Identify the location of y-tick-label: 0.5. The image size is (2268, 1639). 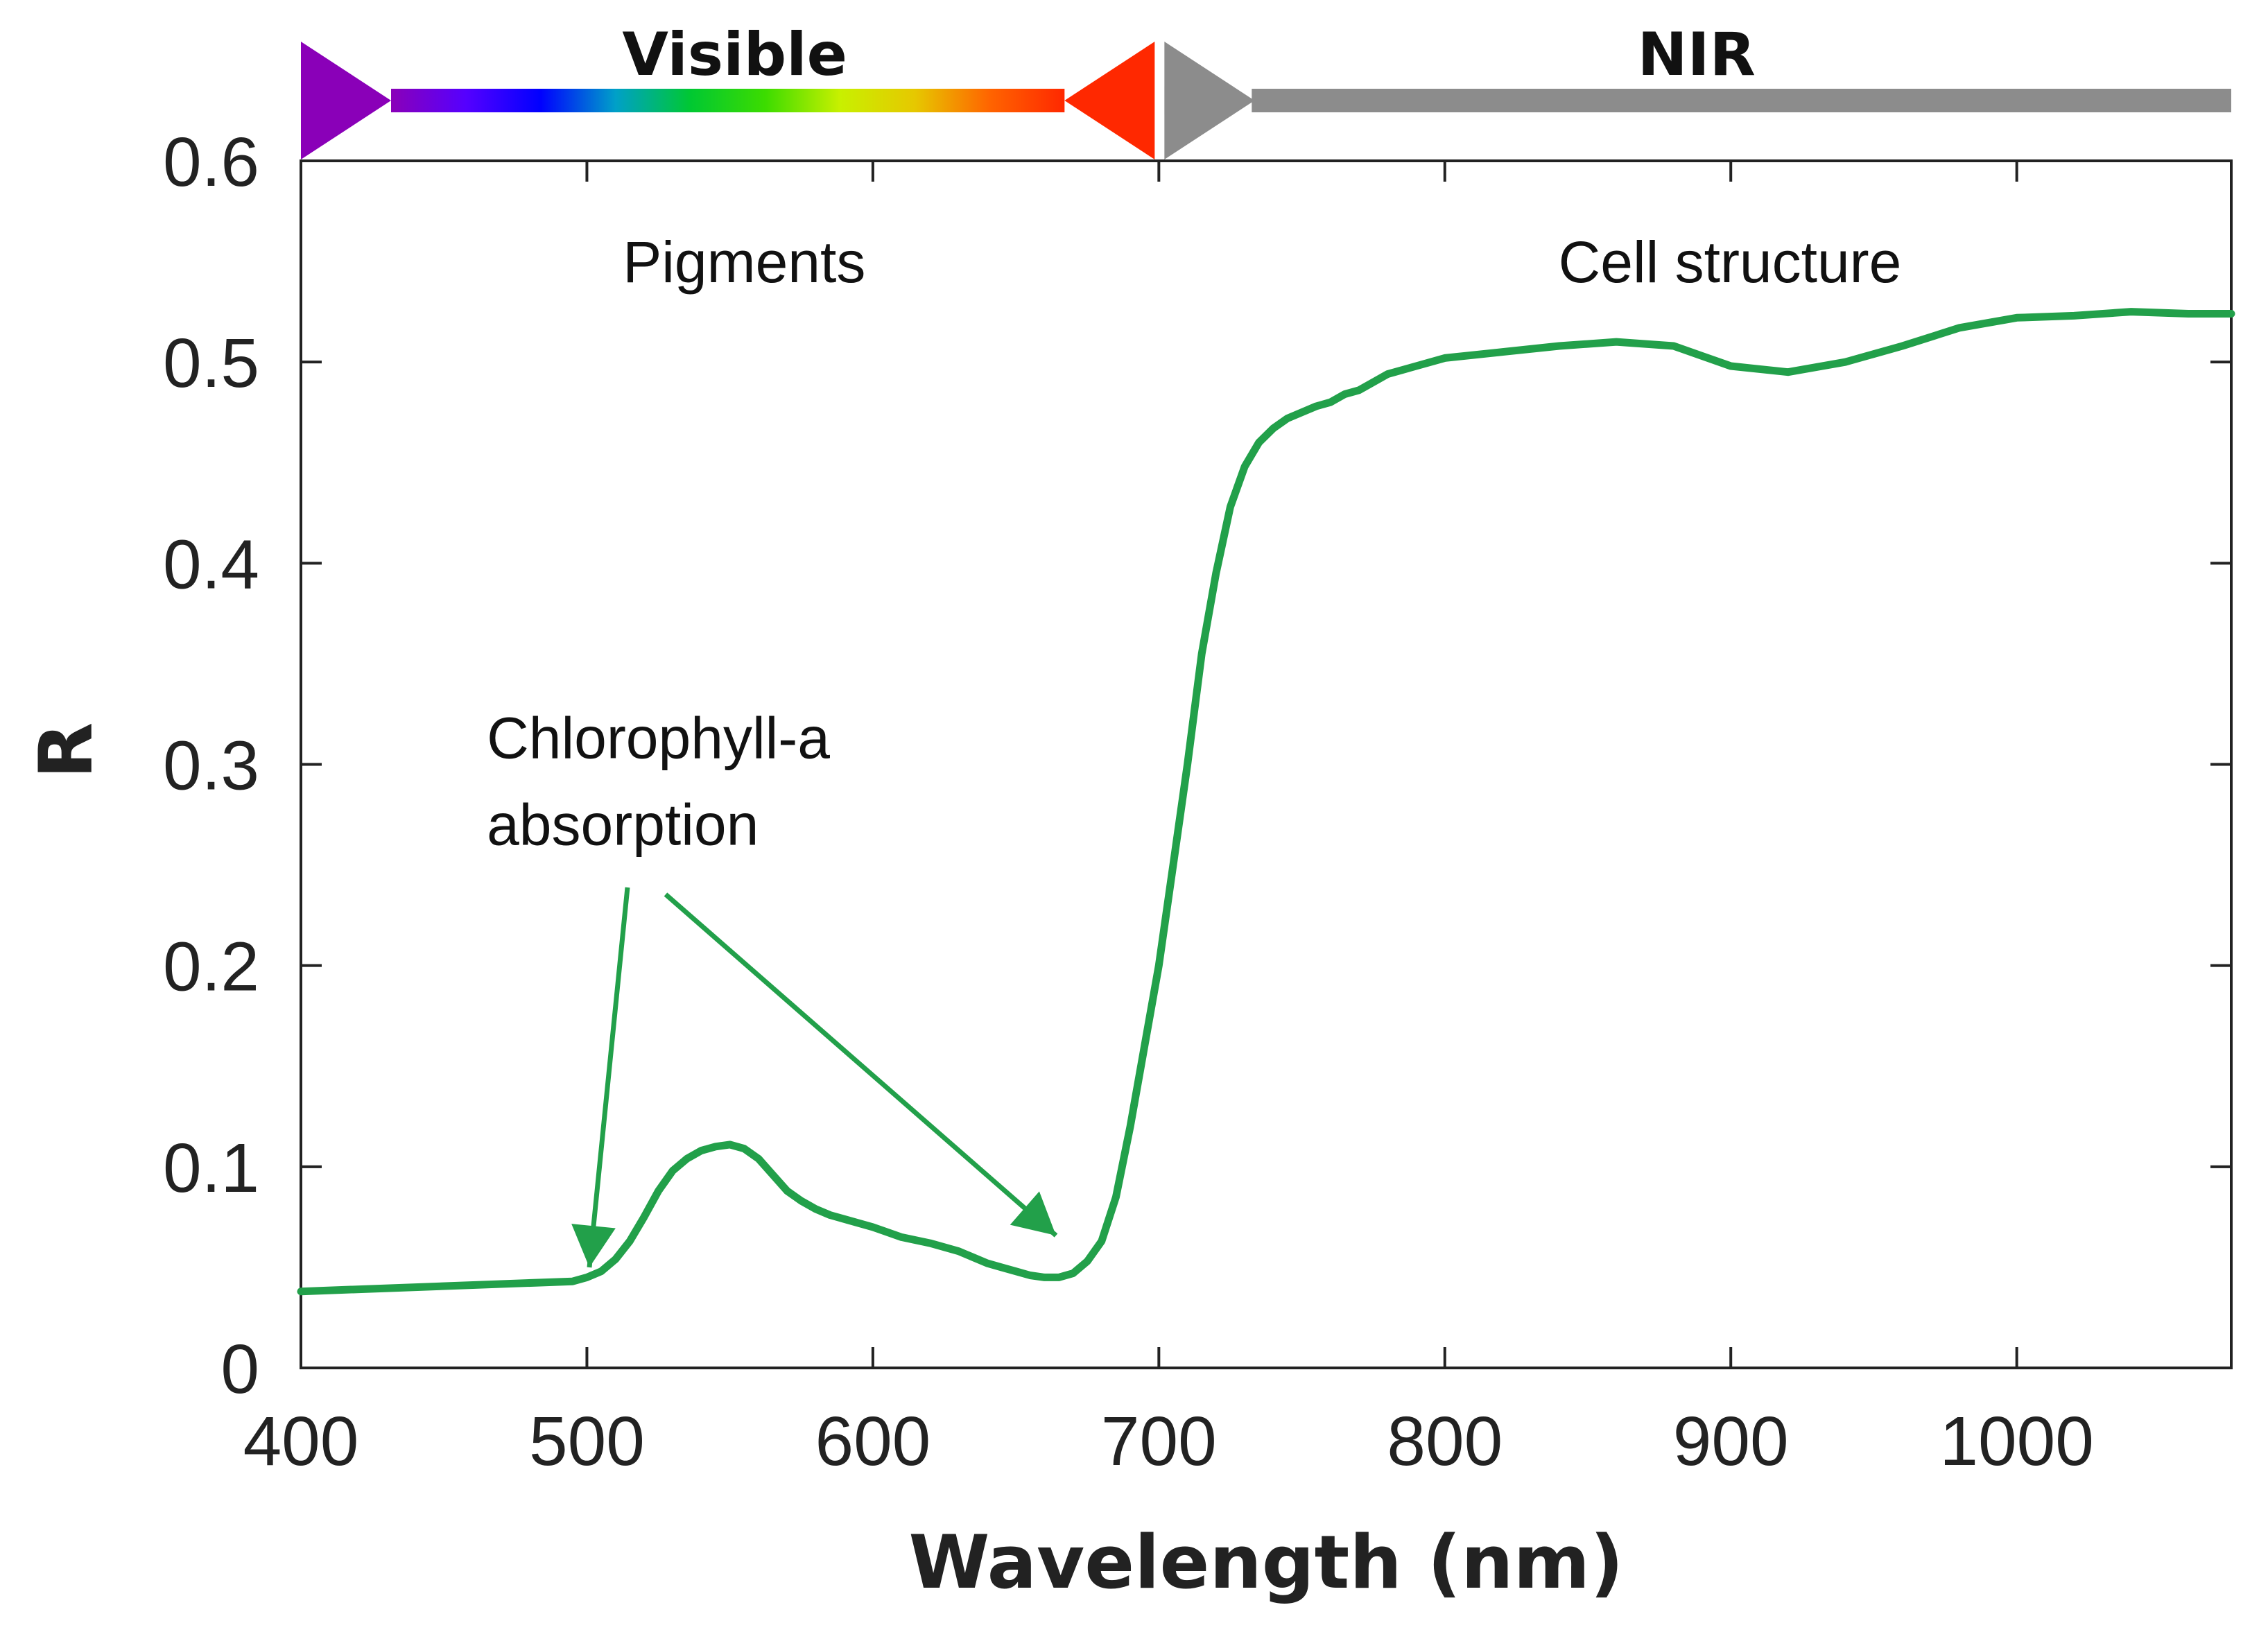
(211, 363).